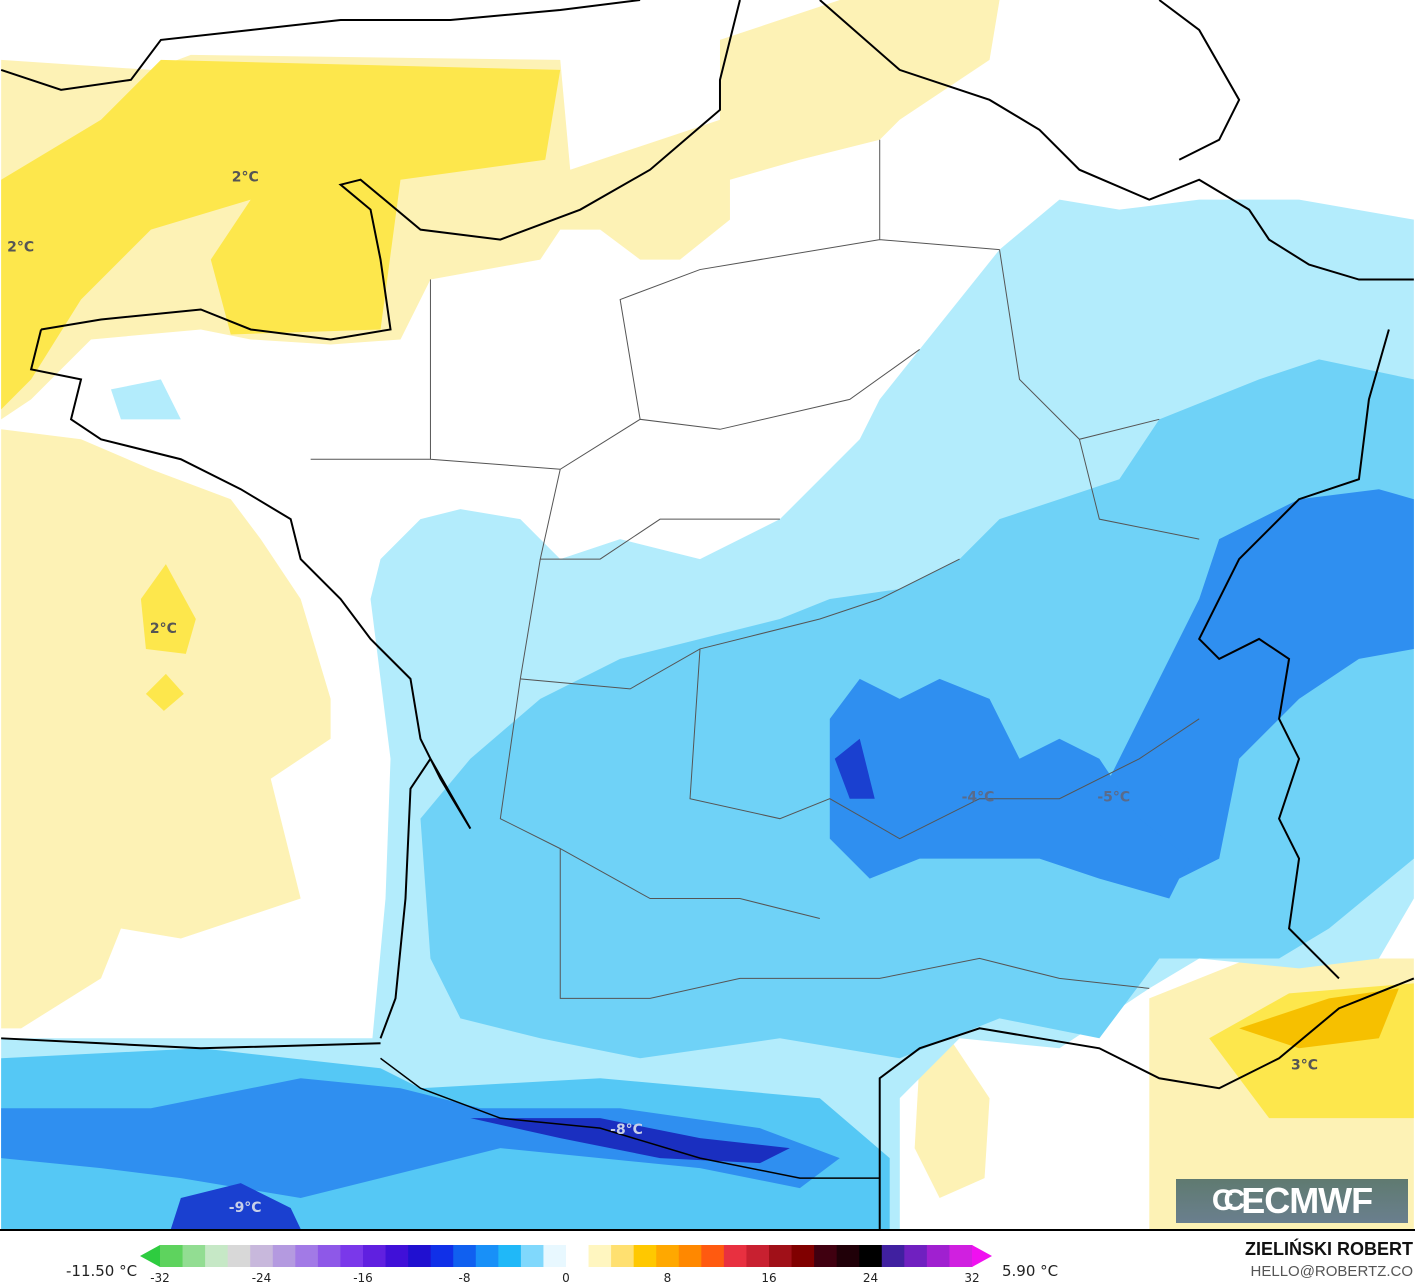  I want to click on map-label: 3°C, so click(1304, 1065).